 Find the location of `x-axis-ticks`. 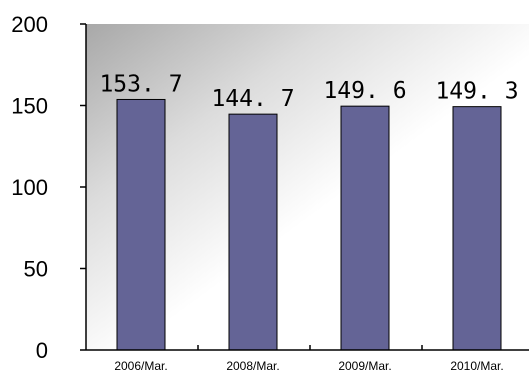

x-axis-ticks is located at coordinates (310, 347).